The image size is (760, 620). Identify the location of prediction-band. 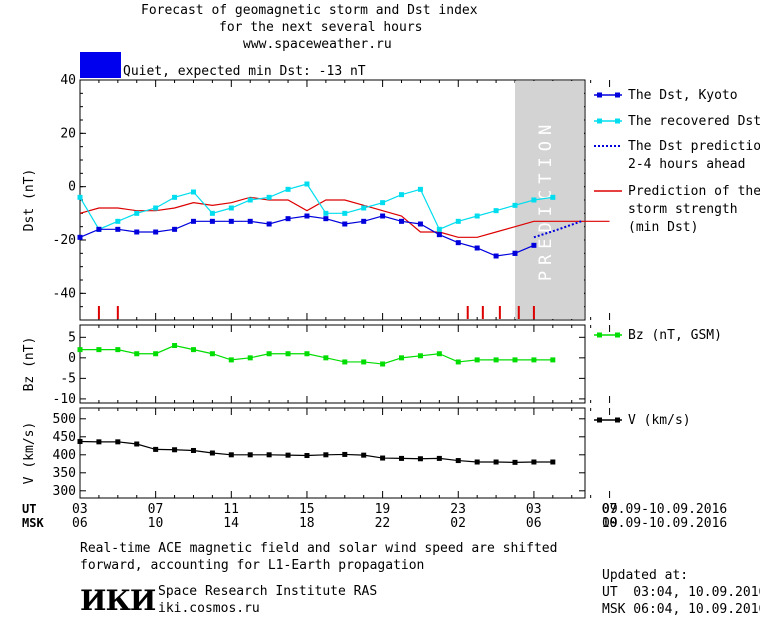
(549, 200).